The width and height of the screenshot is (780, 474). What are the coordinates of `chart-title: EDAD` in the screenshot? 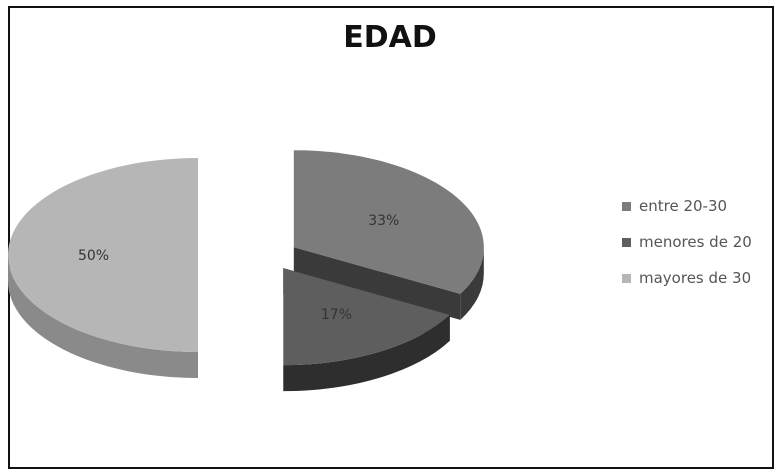 It's located at (390, 37).